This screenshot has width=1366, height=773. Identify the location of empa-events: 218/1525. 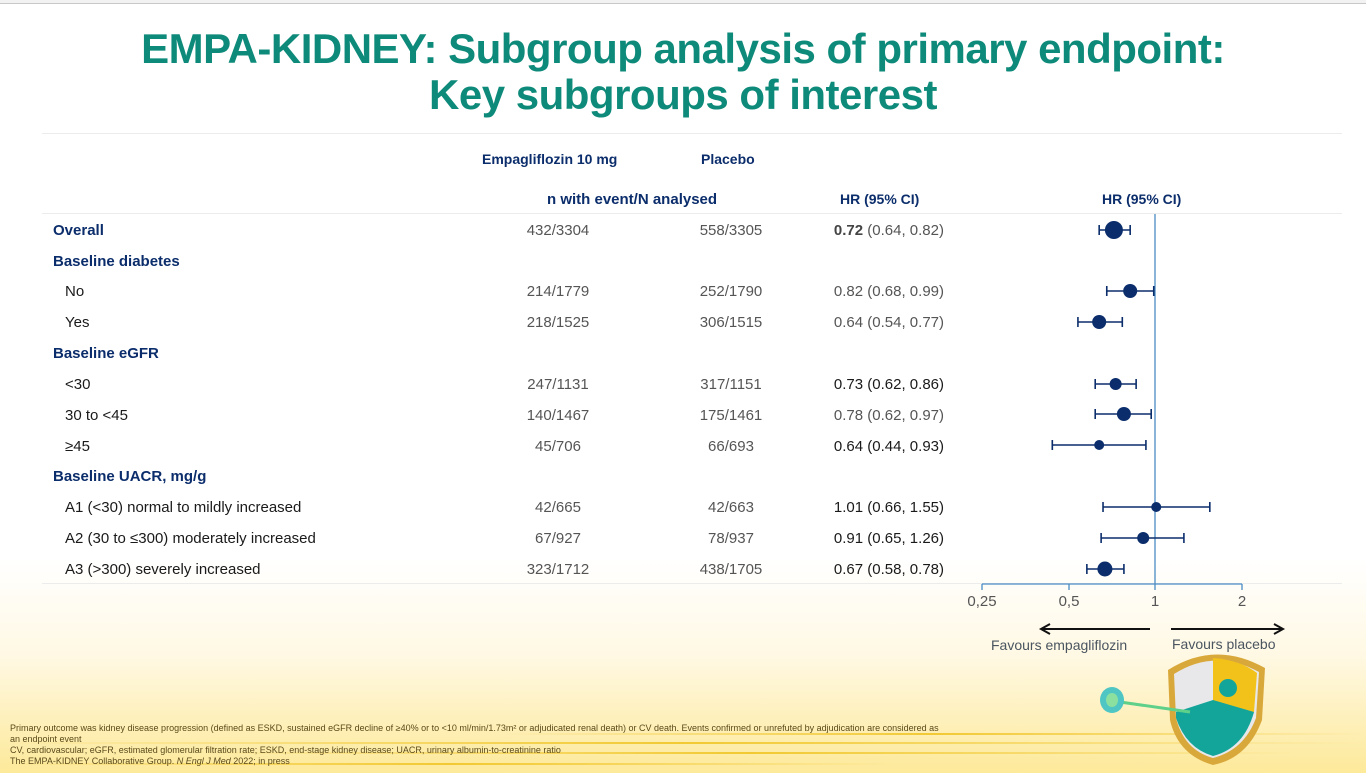
(558, 322).